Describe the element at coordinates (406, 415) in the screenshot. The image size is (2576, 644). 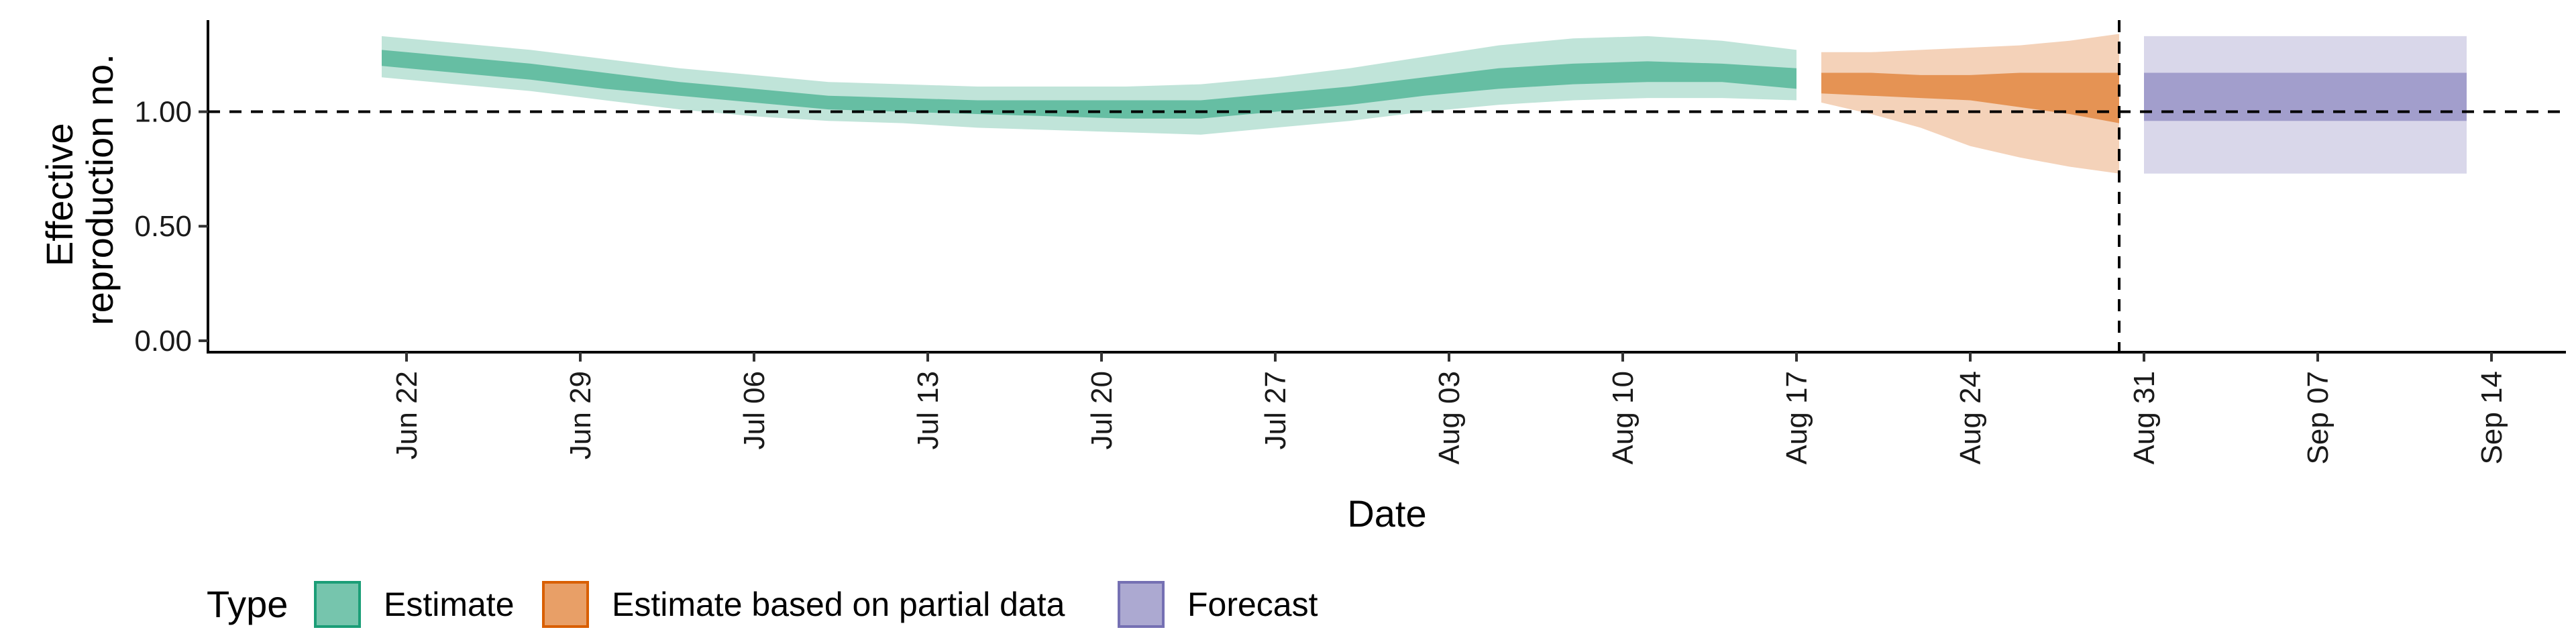
I see `x-tick-label: Jun 22` at that location.